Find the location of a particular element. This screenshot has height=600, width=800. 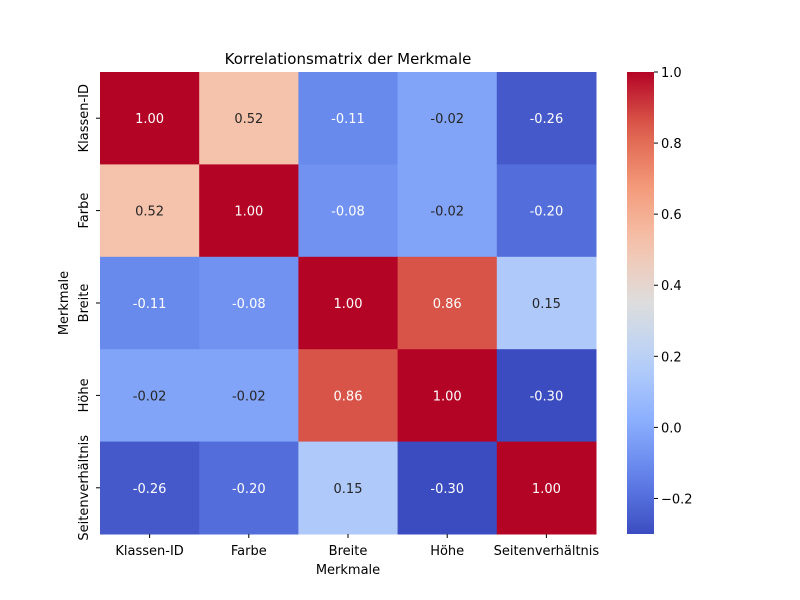

y-tick-label: Farbe is located at coordinates (84, 211).